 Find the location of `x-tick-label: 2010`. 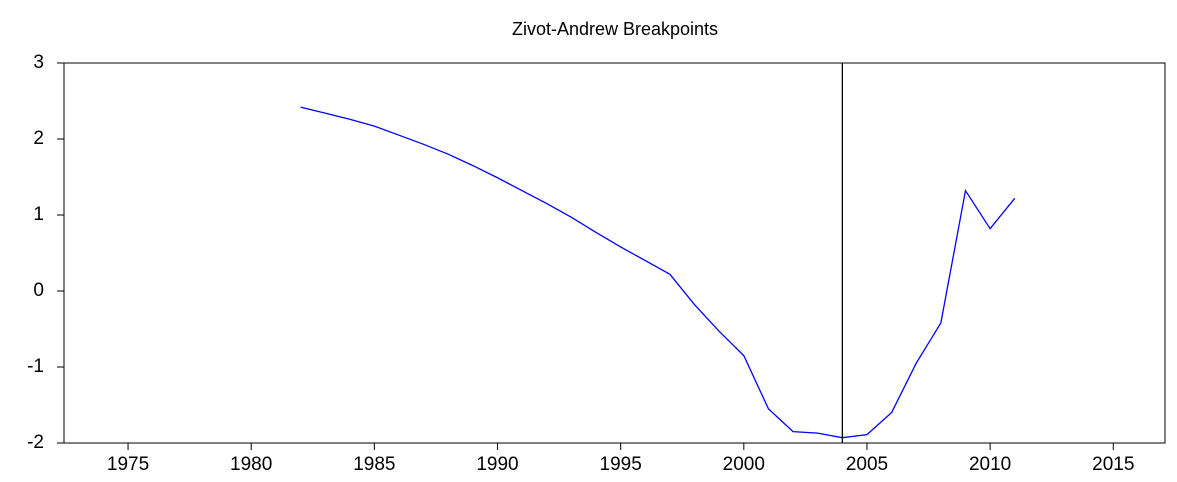

x-tick-label: 2010 is located at coordinates (990, 464).